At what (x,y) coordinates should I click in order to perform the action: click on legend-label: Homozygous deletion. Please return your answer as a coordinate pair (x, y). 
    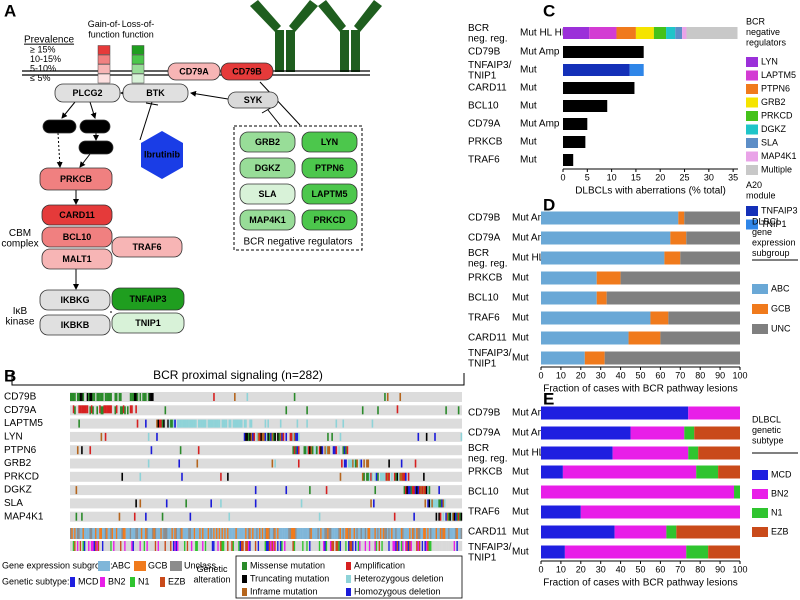
    Looking at the image, I should click on (397, 591).